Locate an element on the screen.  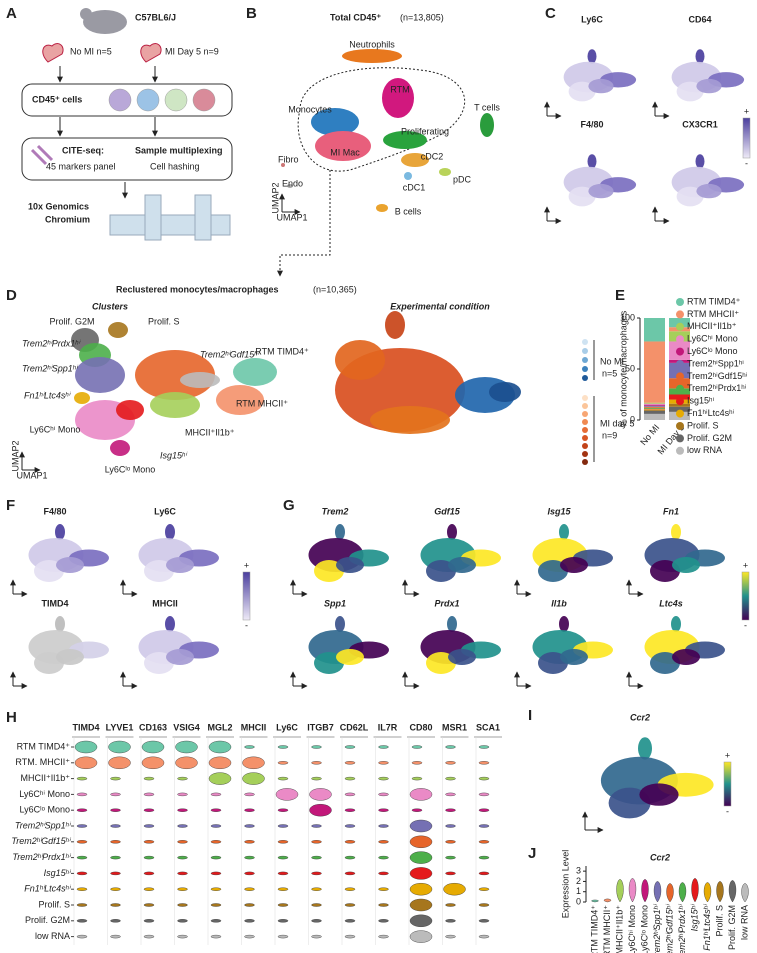
marker-label: CD62L is located at coordinates (354, 727).